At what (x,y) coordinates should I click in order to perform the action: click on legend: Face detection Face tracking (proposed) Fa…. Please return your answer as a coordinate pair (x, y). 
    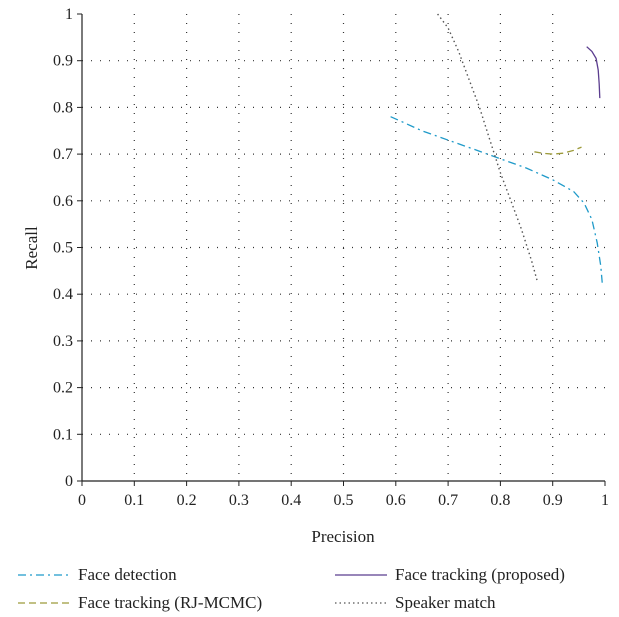
    Looking at the image, I should click on (291, 588).